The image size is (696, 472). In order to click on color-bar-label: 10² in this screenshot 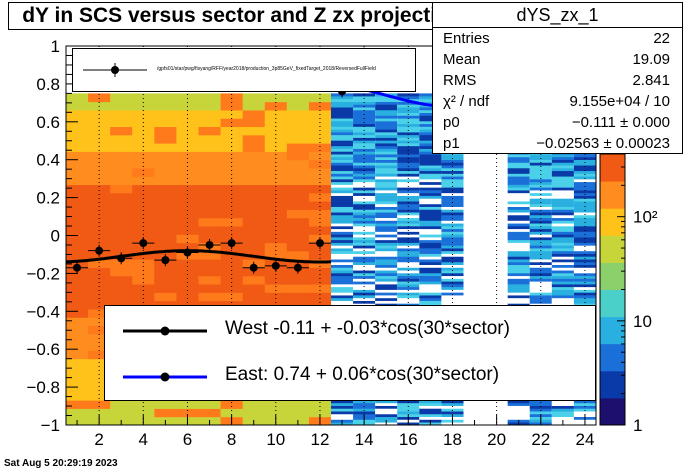, I will do `click(645, 217)`.